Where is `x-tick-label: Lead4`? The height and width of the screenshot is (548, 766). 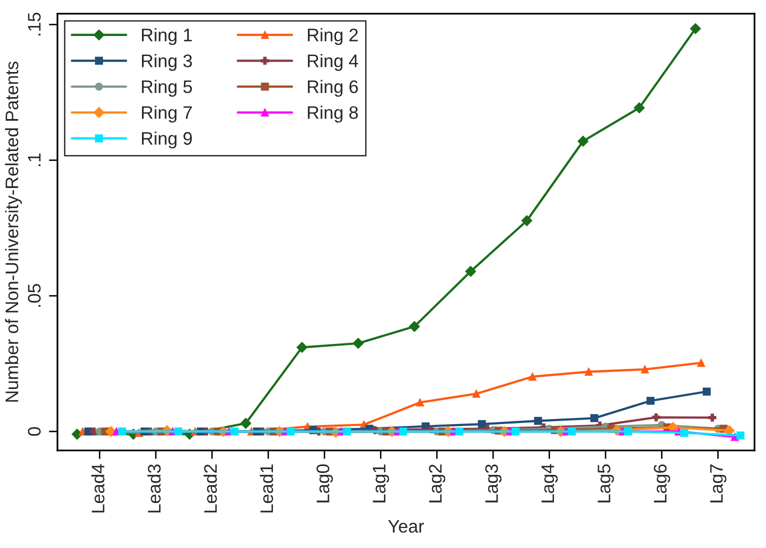 x-tick-label: Lead4 is located at coordinates (97, 488).